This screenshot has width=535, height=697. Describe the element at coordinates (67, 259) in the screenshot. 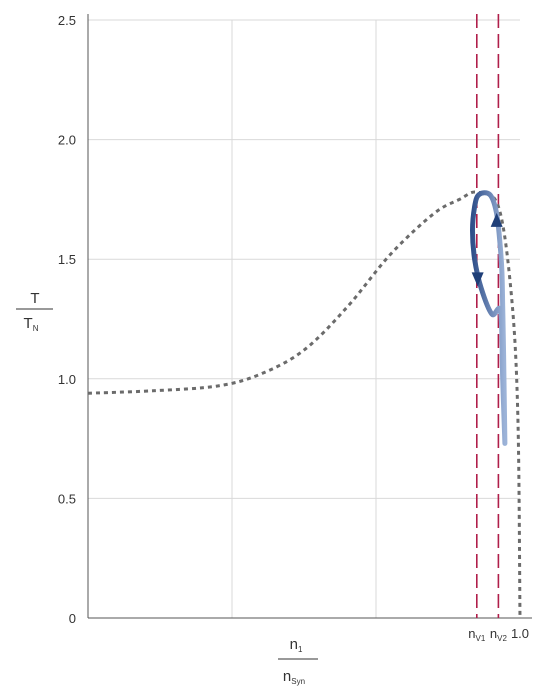

I see `y-tick-label: 1.5` at that location.